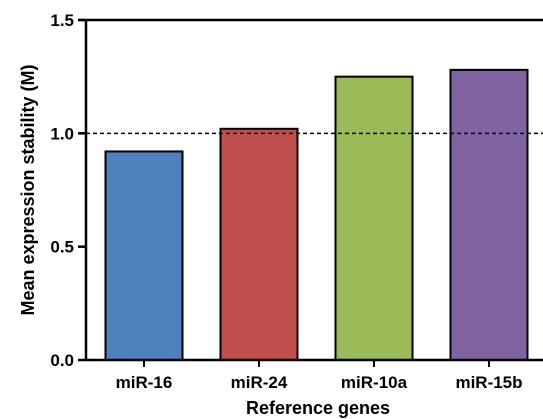 The height and width of the screenshot is (419, 543). Describe the element at coordinates (62, 247) in the screenshot. I see `y-tick-label: 0.5` at that location.